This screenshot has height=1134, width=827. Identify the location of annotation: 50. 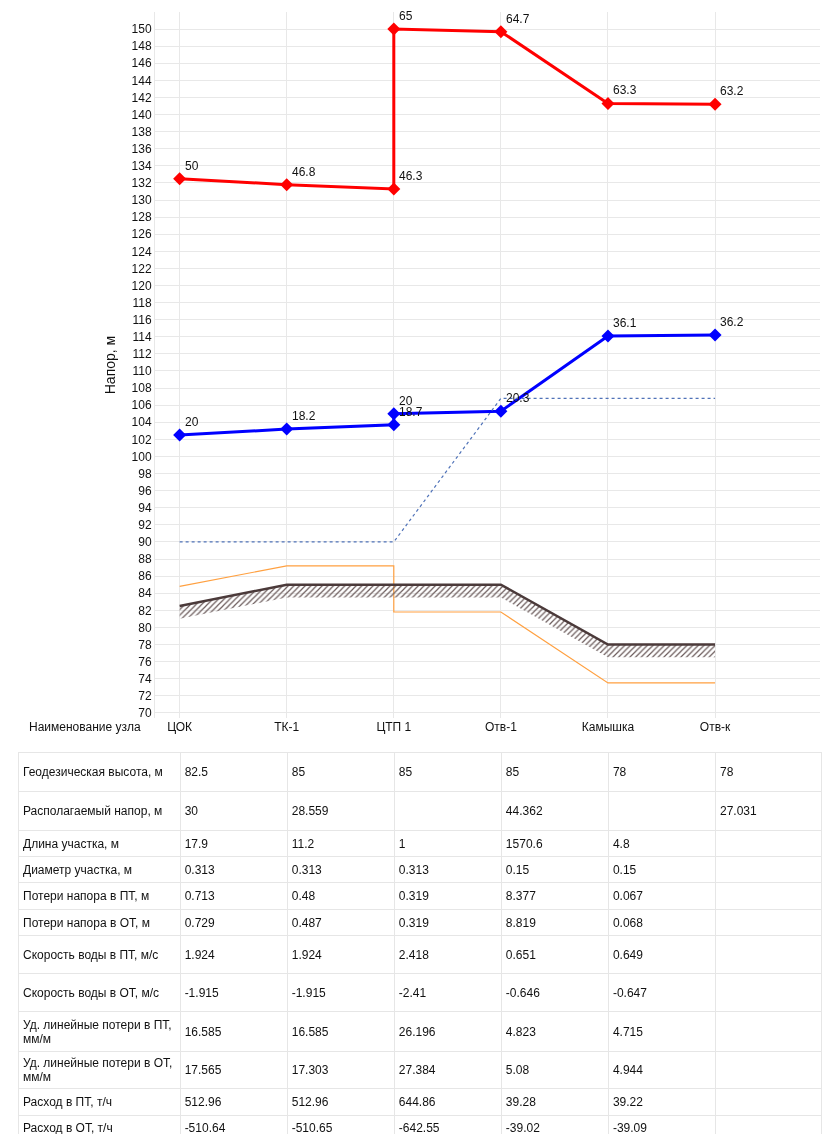
(192, 166).